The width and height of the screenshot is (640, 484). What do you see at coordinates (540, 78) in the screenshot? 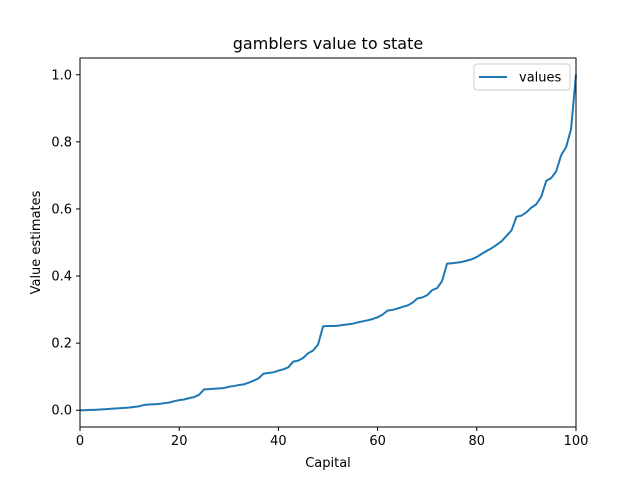
I see `legend-label-values: values` at bounding box center [540, 78].